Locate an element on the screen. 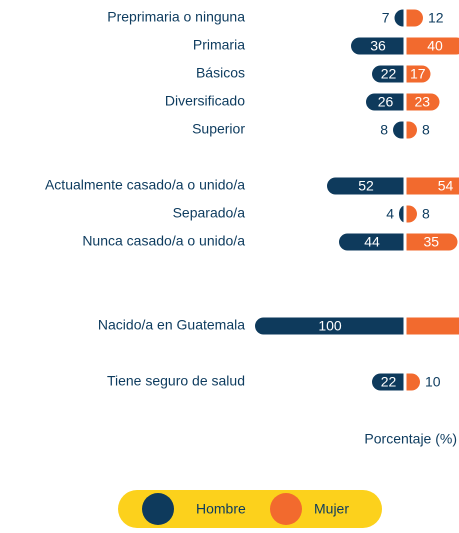 The image size is (459, 533). category-label: Separado/a is located at coordinates (209, 213).